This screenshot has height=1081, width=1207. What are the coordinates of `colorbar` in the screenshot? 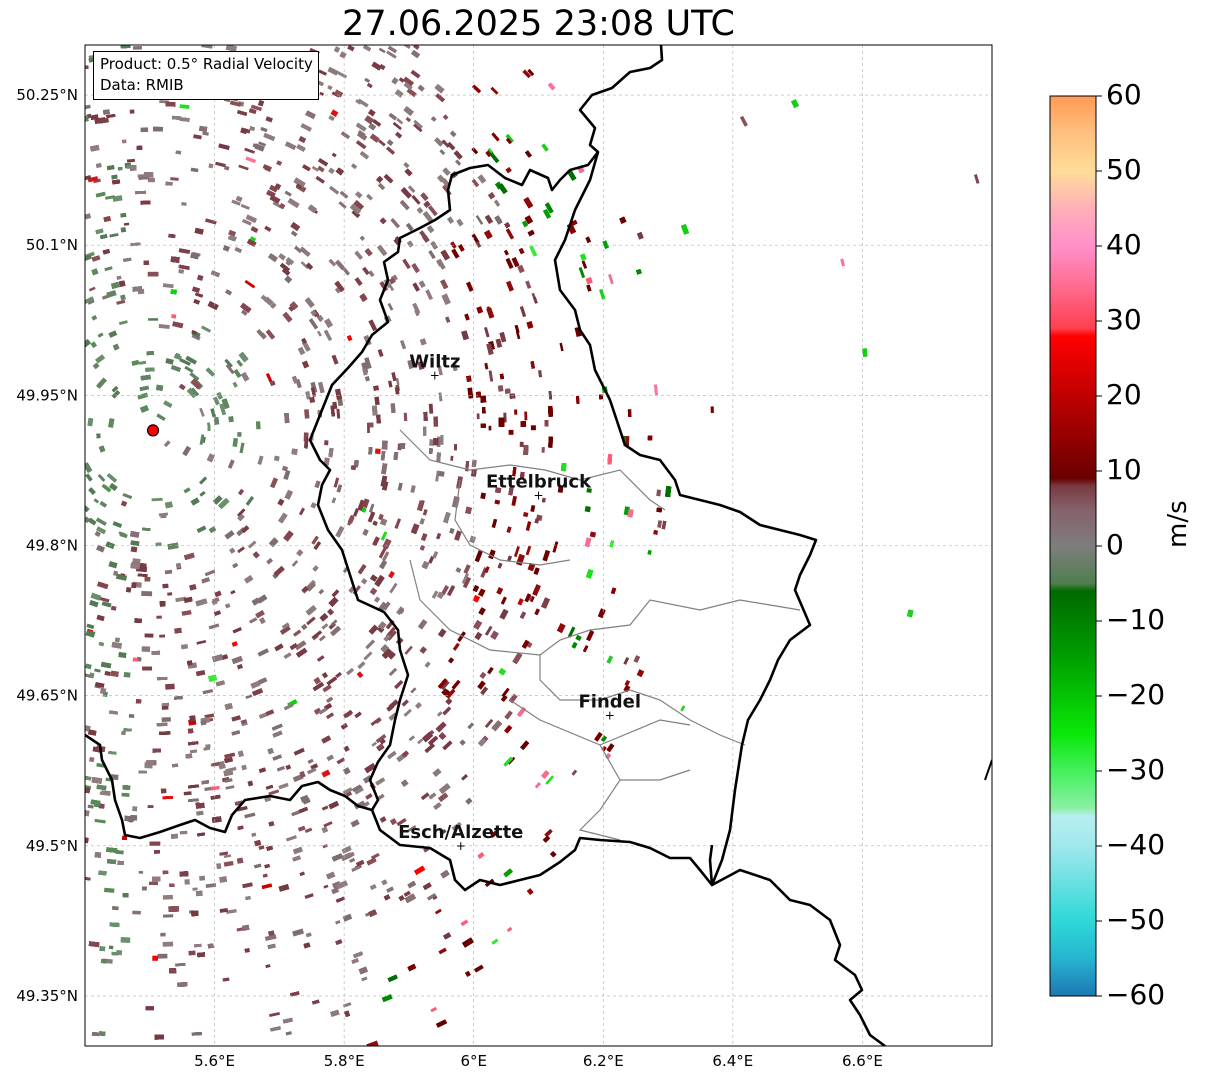 It's located at (1073, 546).